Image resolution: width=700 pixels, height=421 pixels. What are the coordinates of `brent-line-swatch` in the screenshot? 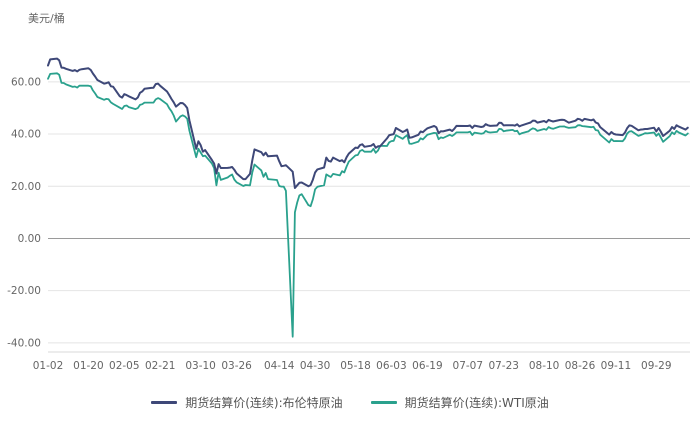 It's located at (164, 402).